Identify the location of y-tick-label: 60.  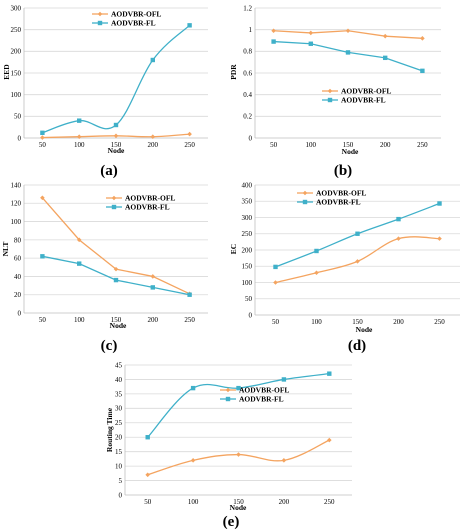
(18, 259).